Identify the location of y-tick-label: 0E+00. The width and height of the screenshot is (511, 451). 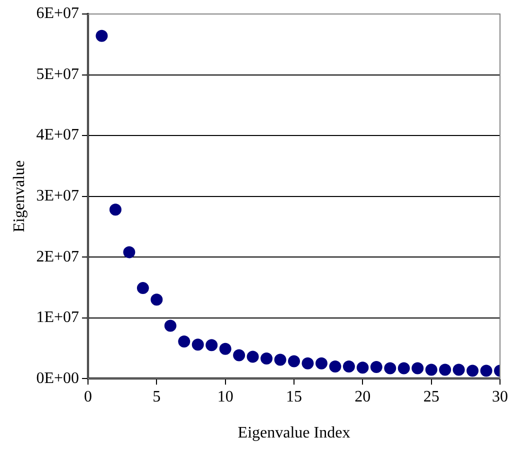
(57, 378).